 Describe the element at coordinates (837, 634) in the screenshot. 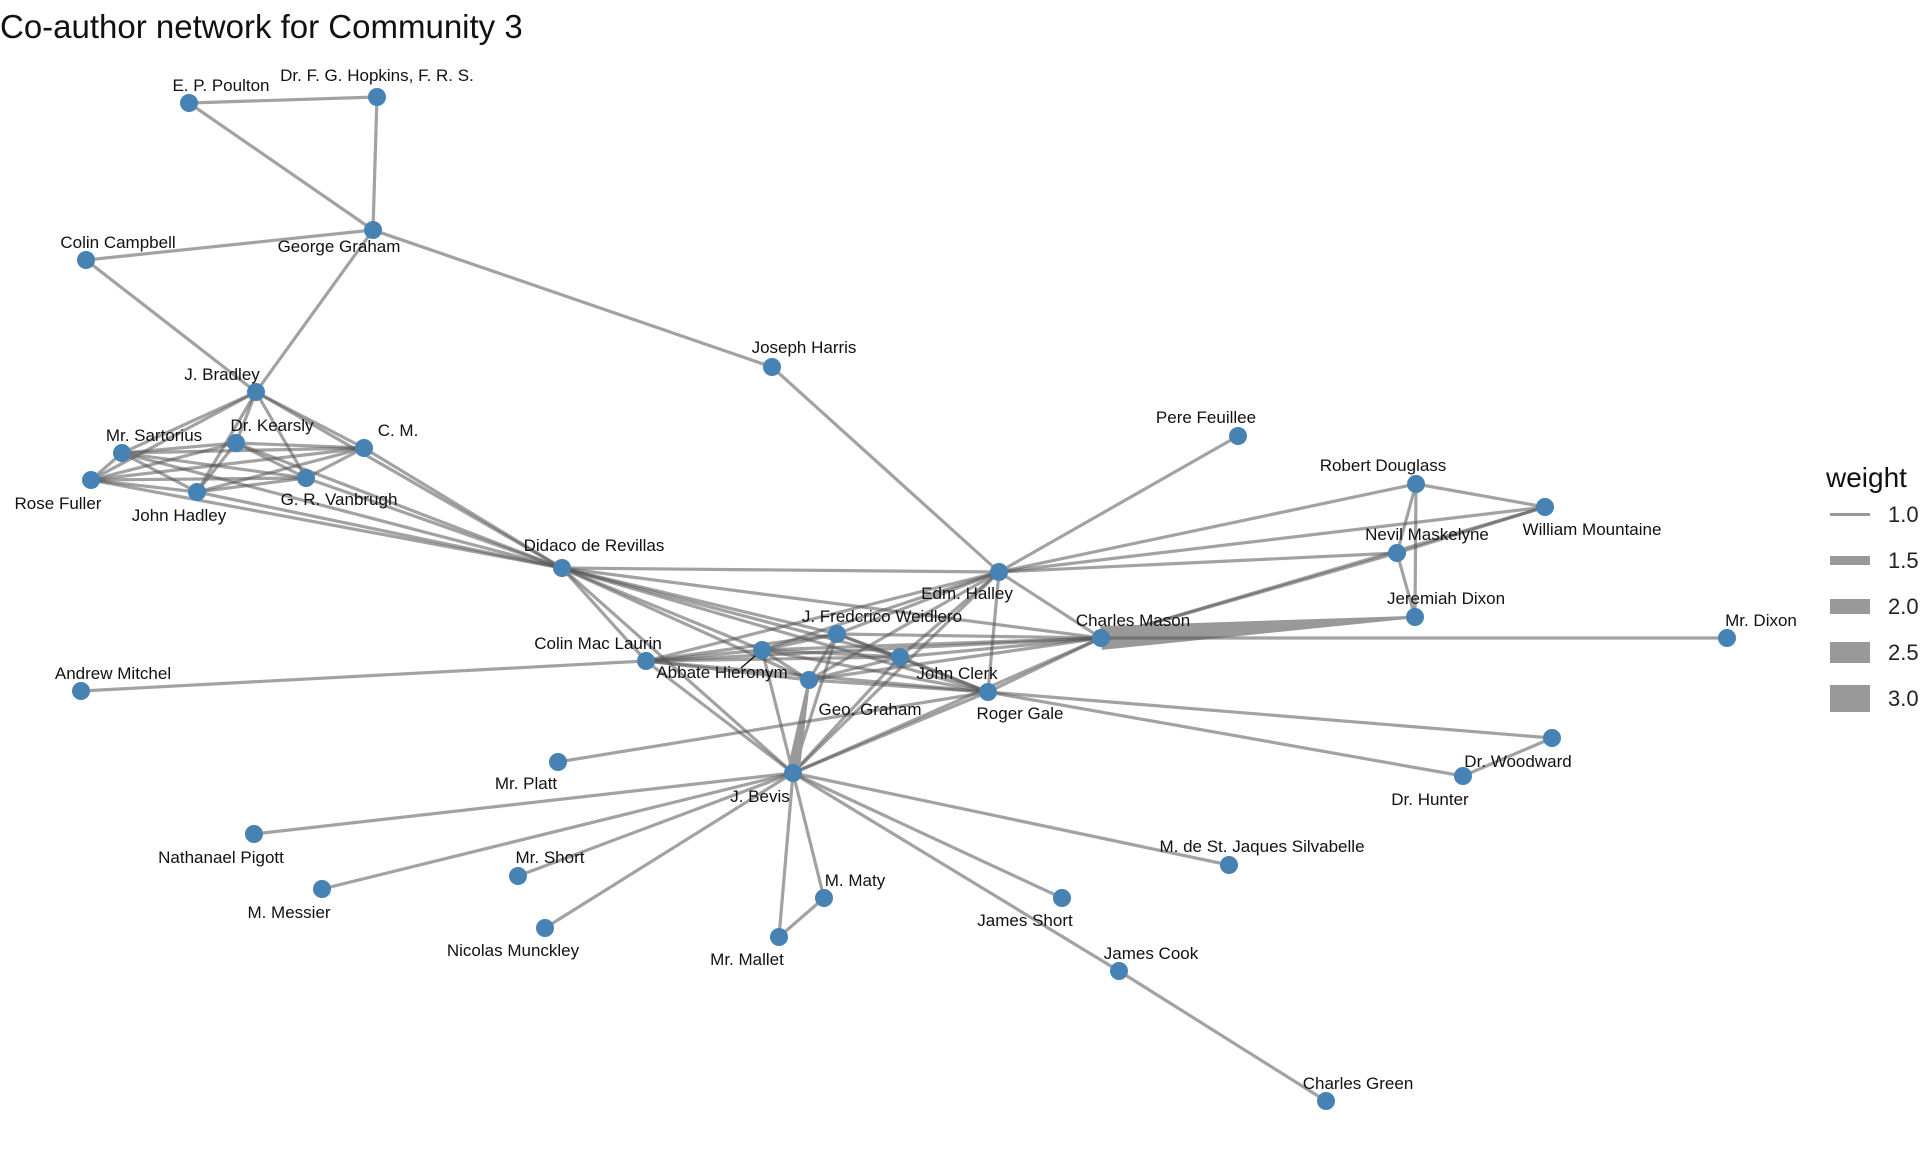

I see `node-weidlero` at that location.